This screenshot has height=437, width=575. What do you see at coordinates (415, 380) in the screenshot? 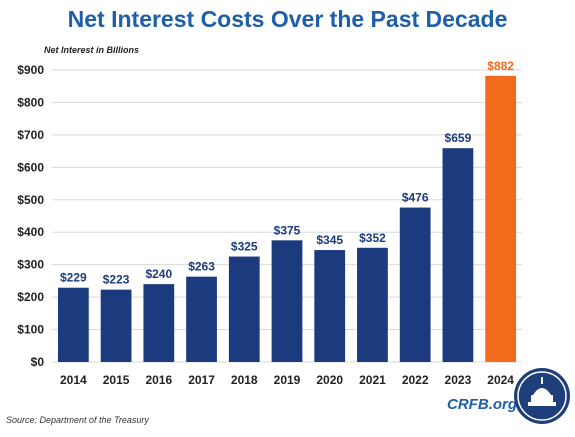
I see `x-tick-label: 2022` at bounding box center [415, 380].